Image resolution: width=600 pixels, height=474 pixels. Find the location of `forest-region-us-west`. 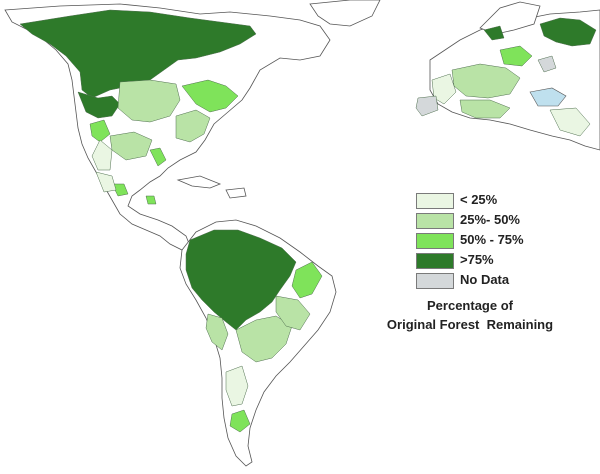

forest-region-us-west is located at coordinates (100, 131).